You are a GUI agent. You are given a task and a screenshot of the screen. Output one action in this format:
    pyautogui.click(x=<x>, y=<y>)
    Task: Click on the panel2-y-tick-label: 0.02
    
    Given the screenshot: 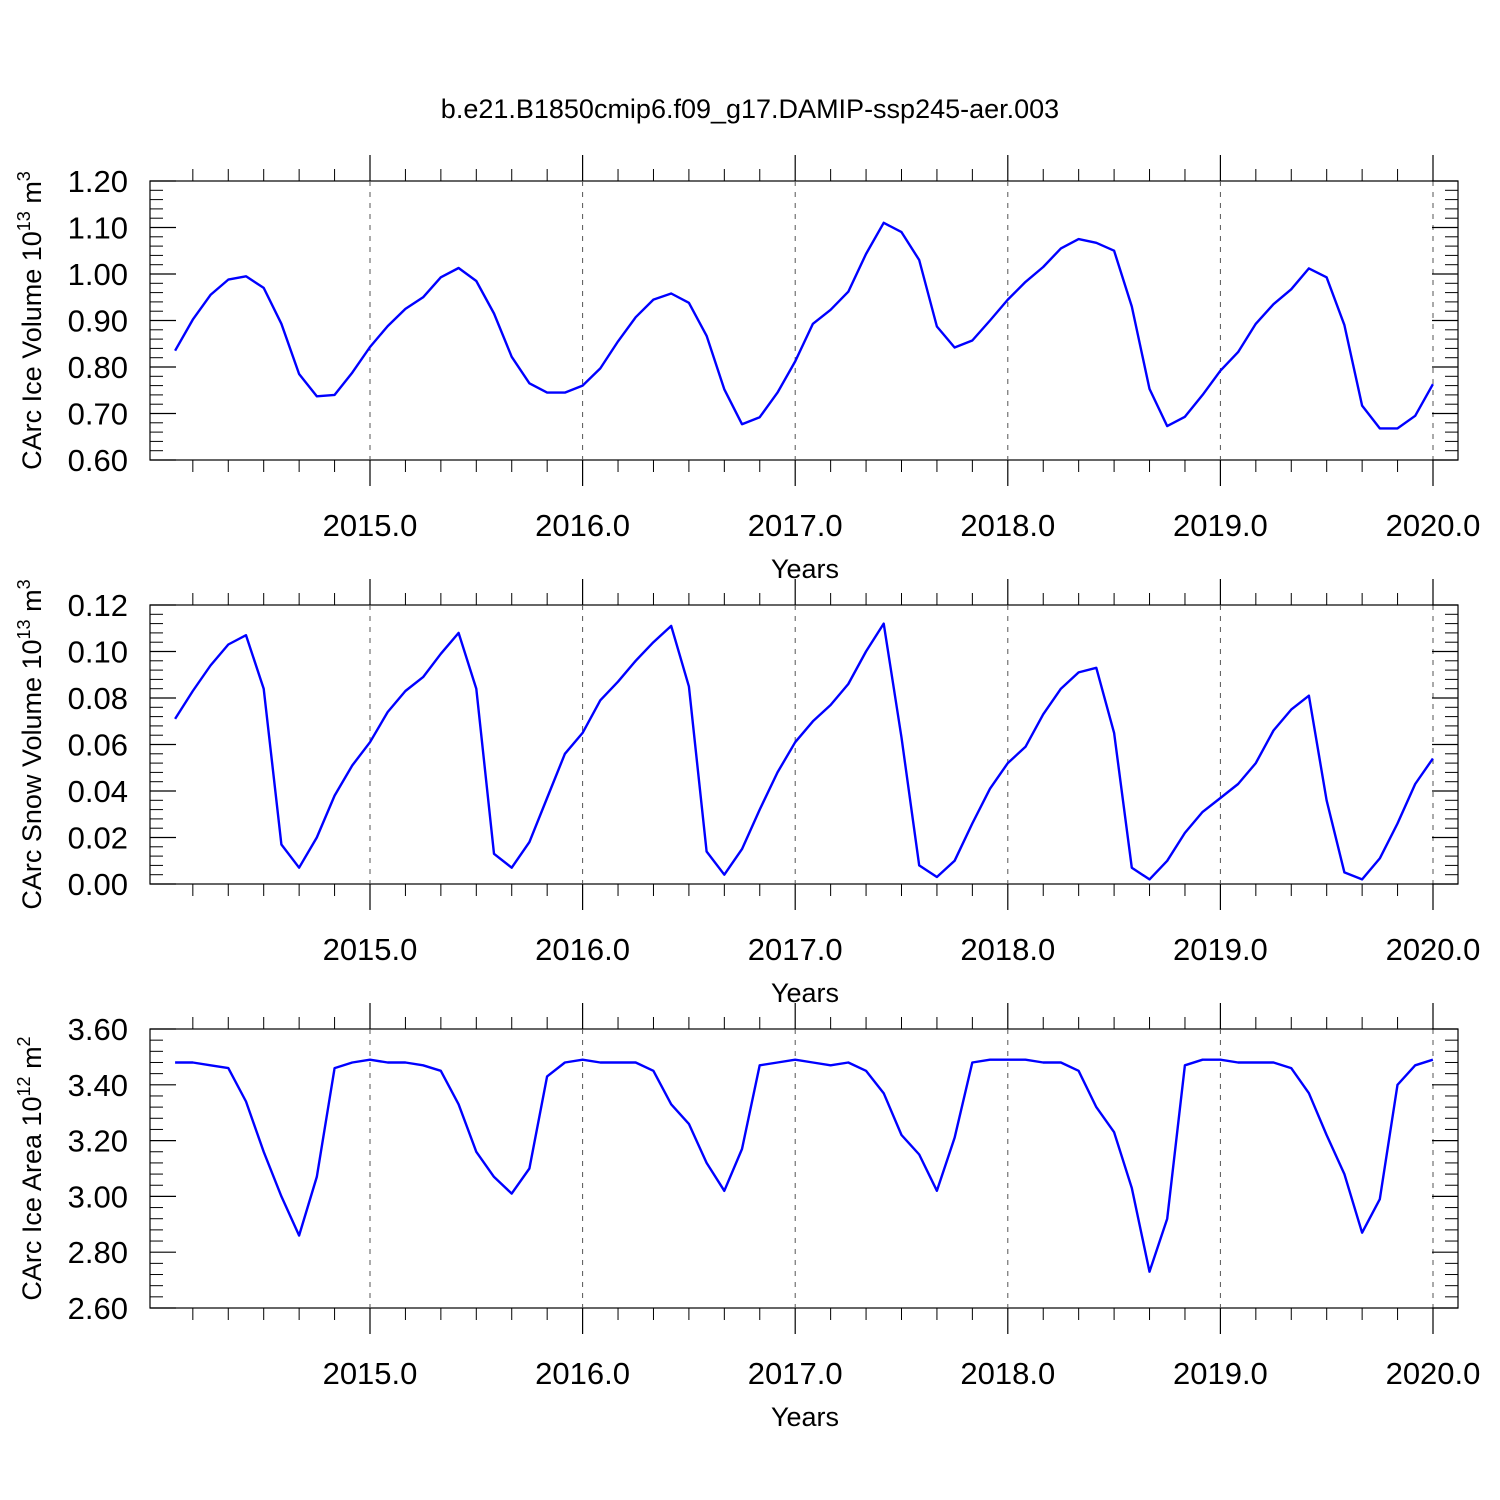 What is the action you would take?
    pyautogui.click(x=98, y=838)
    